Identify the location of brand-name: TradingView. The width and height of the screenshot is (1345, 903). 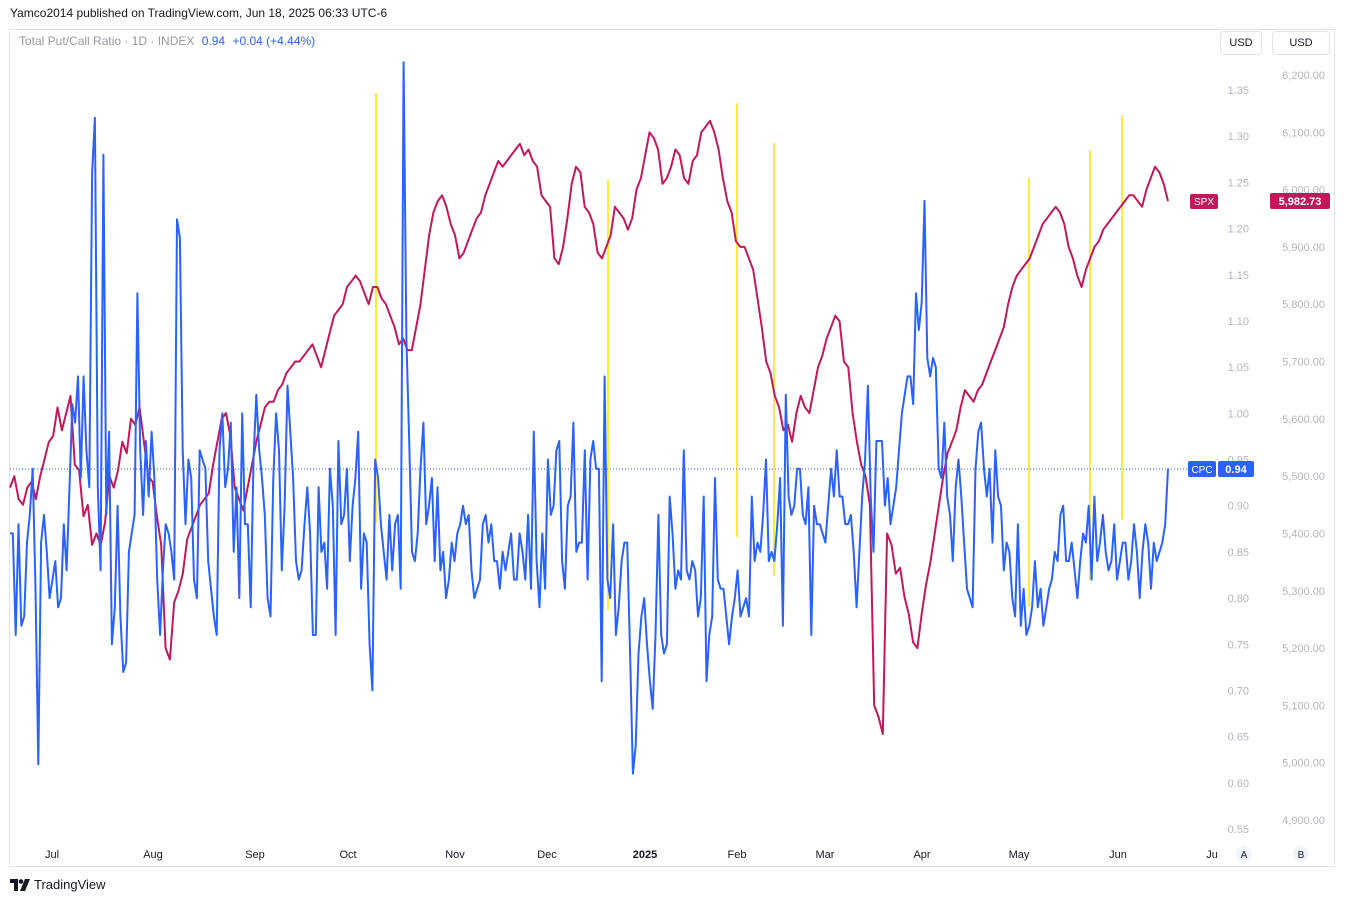
(70, 884).